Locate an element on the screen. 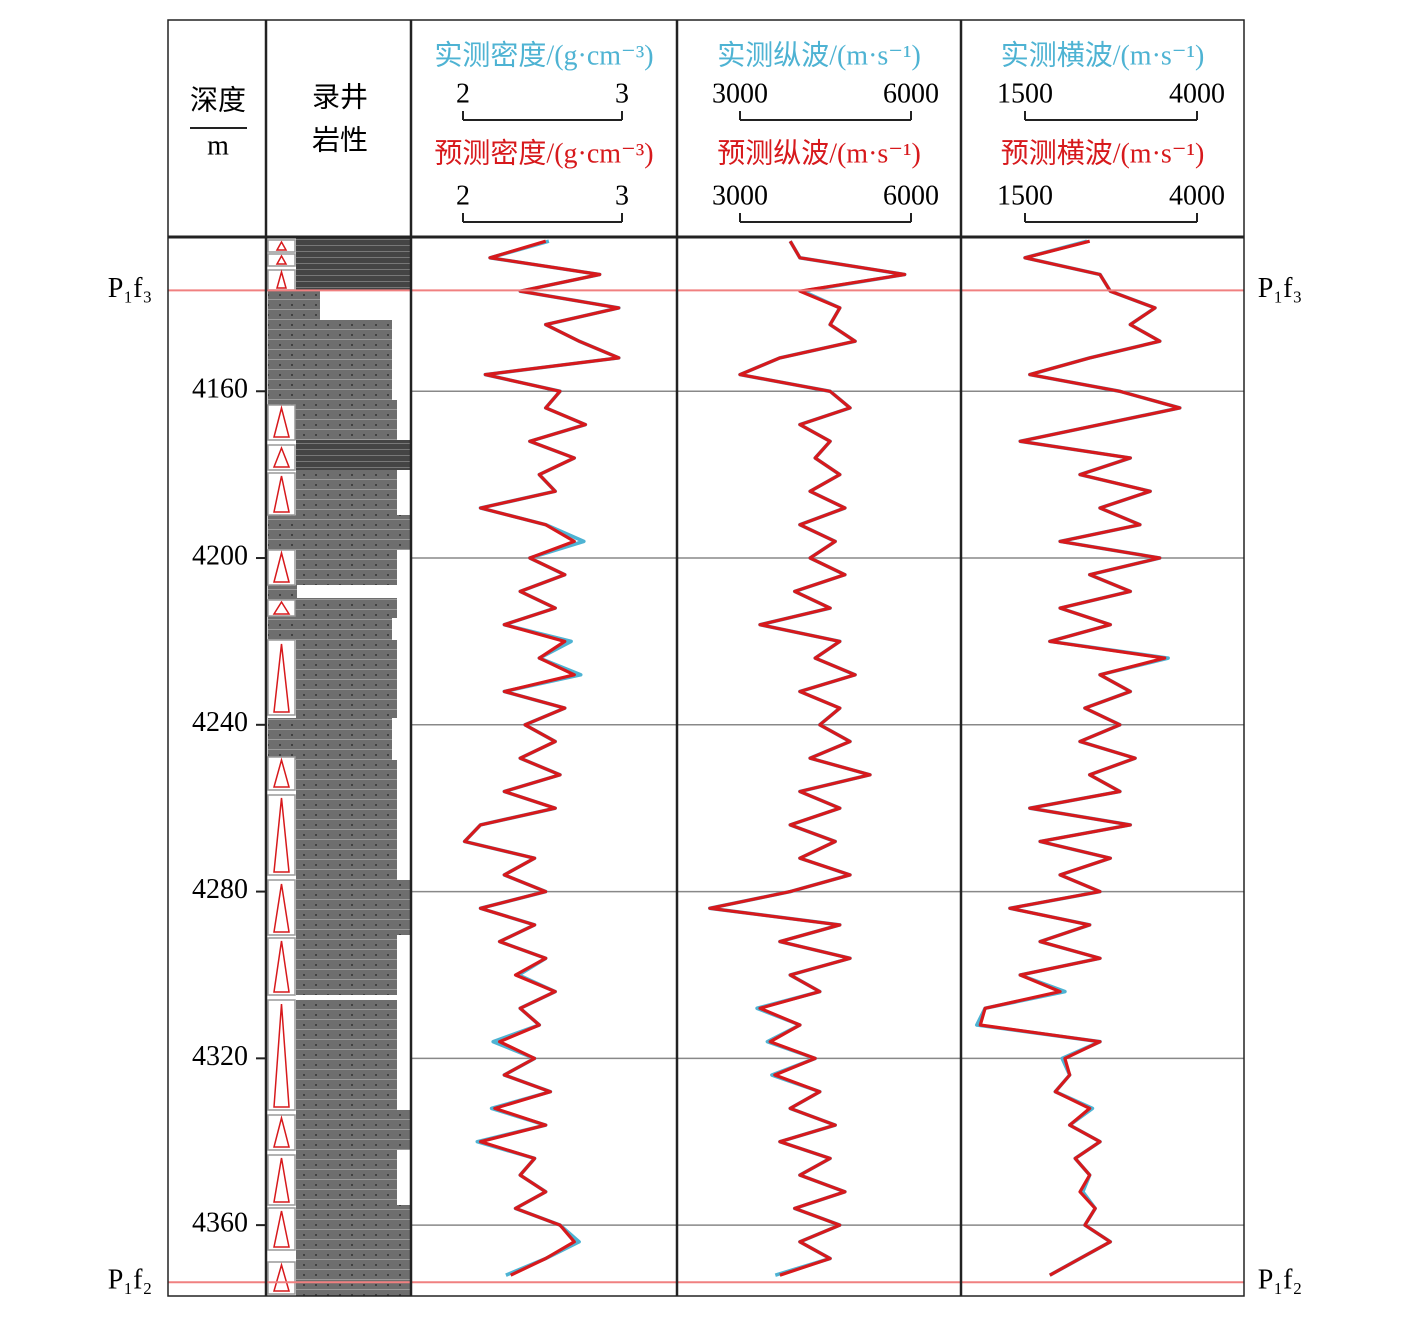 The height and width of the screenshot is (1319, 1417). y-tick-label: 4320 is located at coordinates (220, 1056).